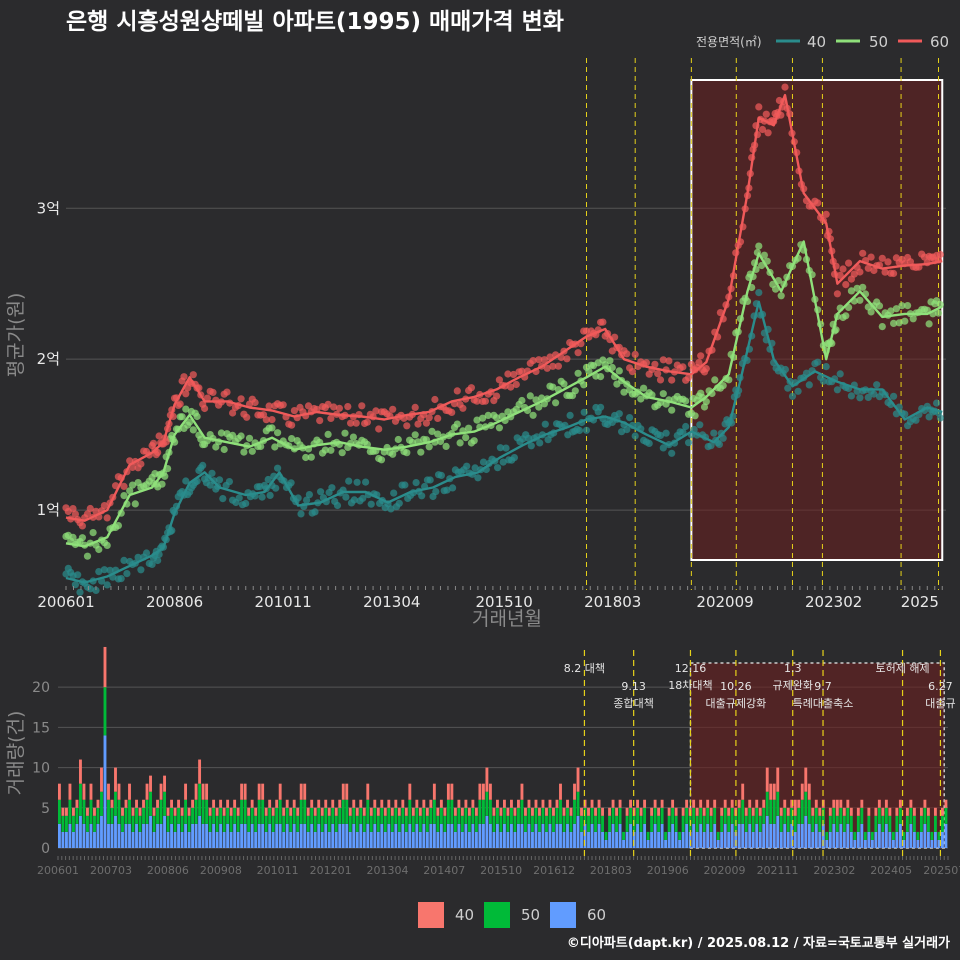  I want to click on price-x-tick-label: 200806, so click(174, 602).